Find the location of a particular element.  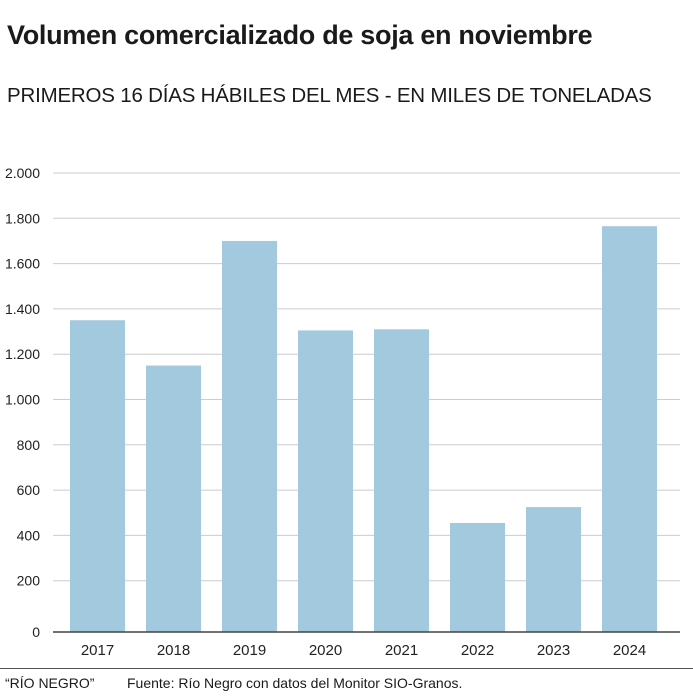

y-tick-label: 1.800 is located at coordinates (22, 218).